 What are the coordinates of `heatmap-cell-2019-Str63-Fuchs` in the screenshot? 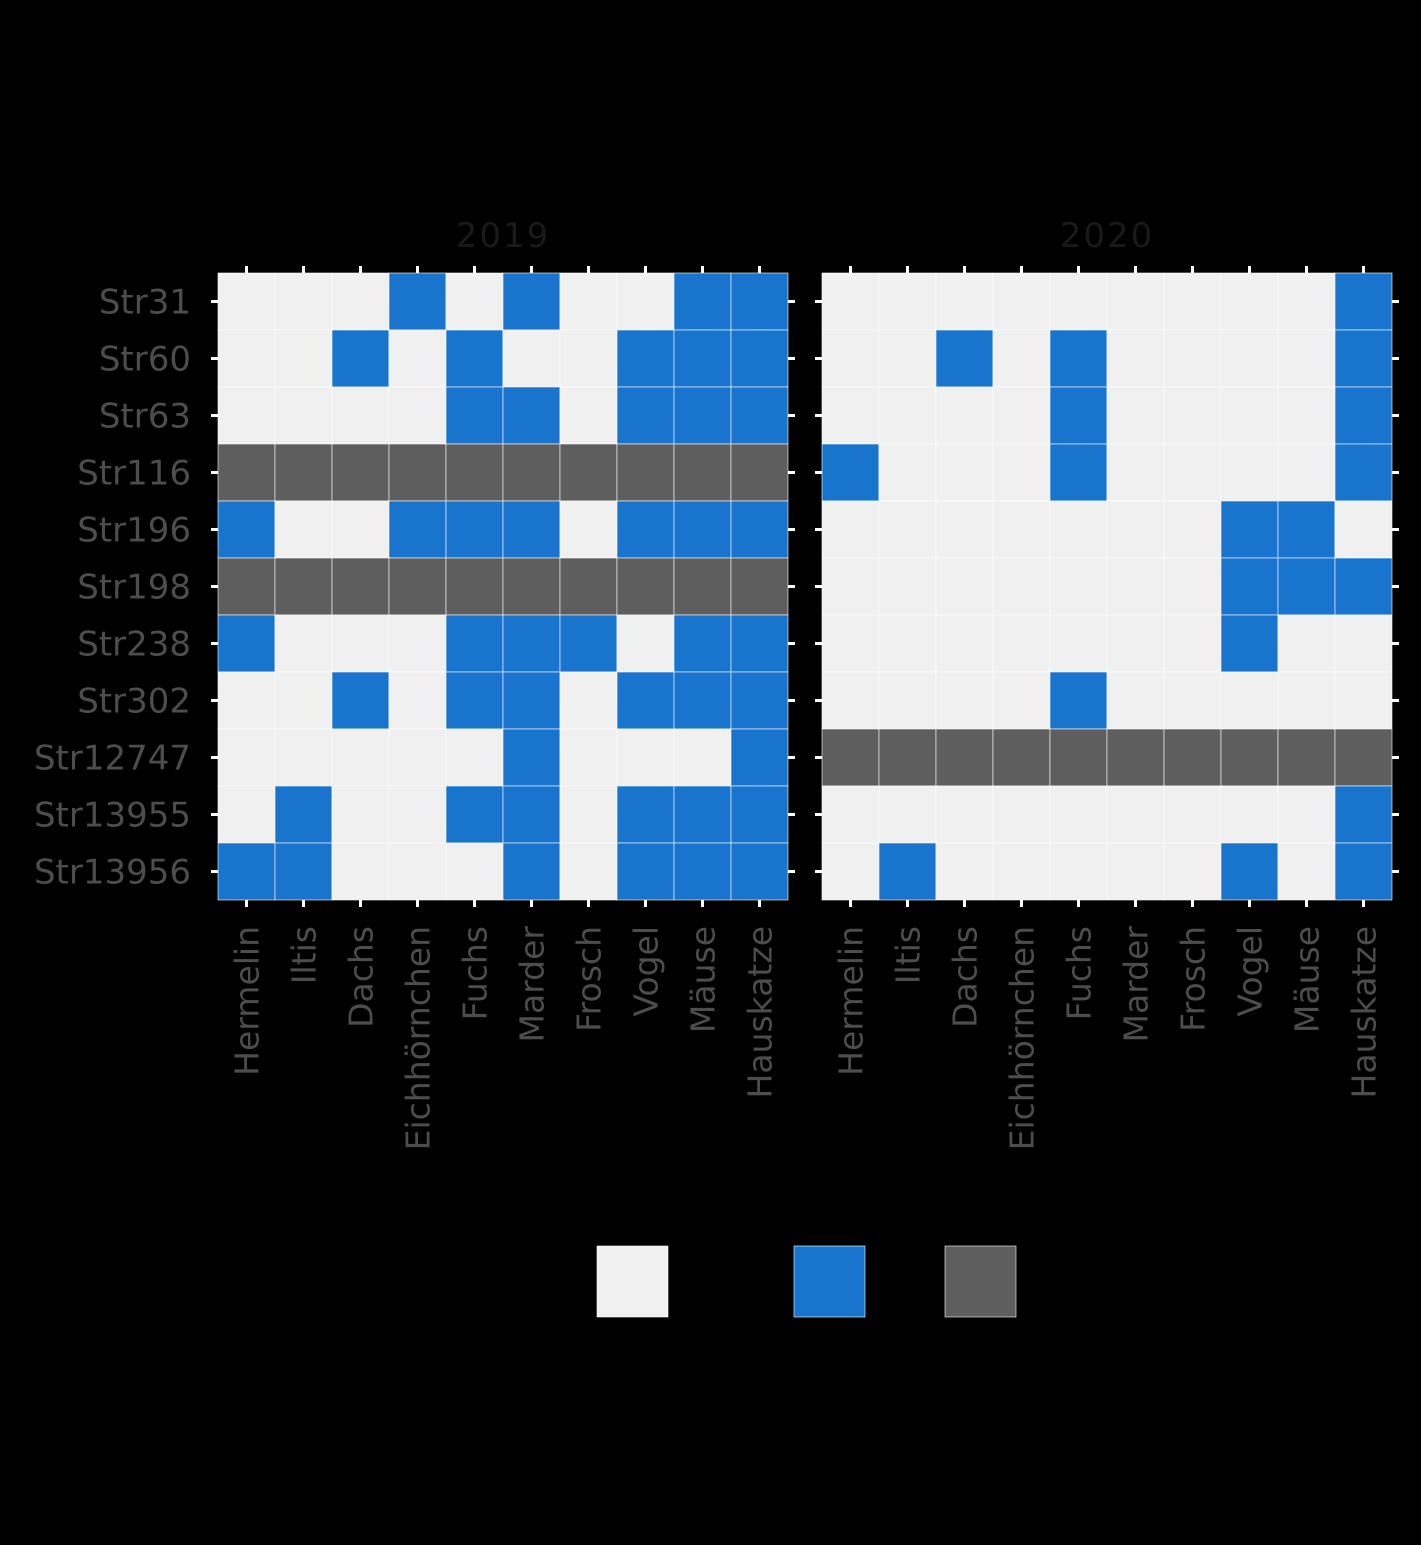 It's located at (474, 415).